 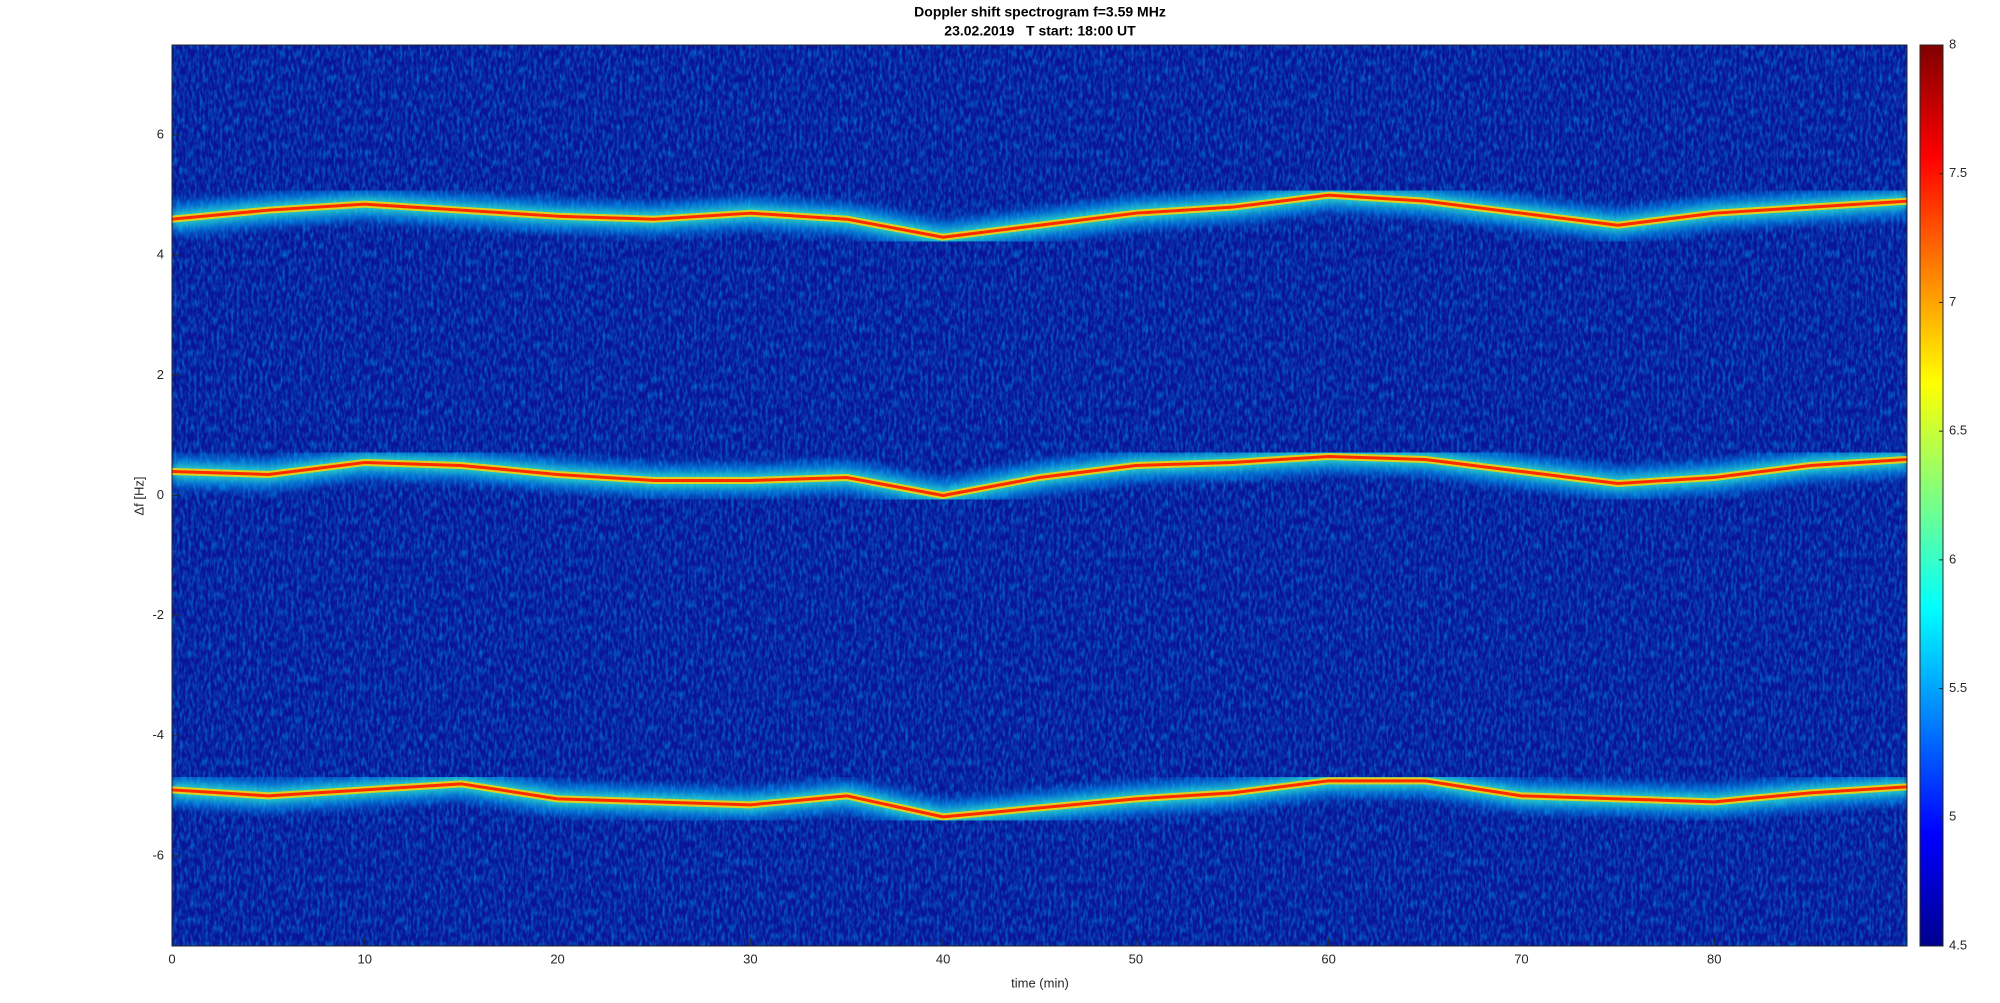 I want to click on x-tick-label: 20, so click(x=557, y=958).